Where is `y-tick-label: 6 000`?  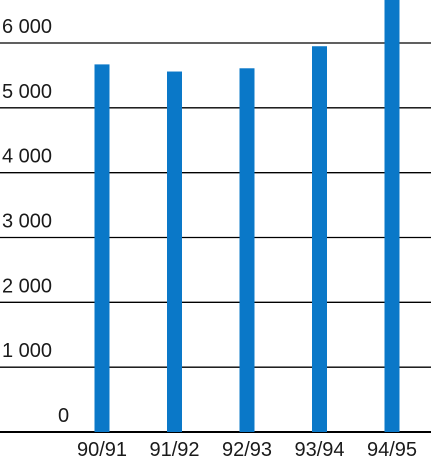
y-tick-label: 6 000 is located at coordinates (27, 27).